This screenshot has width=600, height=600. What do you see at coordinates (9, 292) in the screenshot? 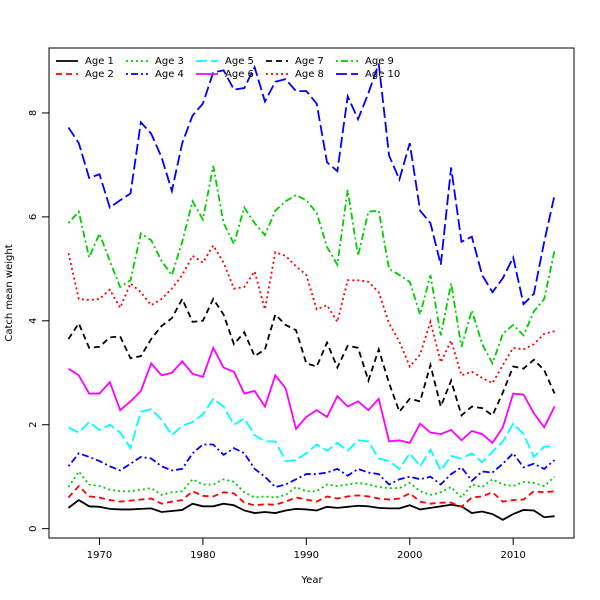
I see `y-axis-label: Catch mean weight` at bounding box center [9, 292].